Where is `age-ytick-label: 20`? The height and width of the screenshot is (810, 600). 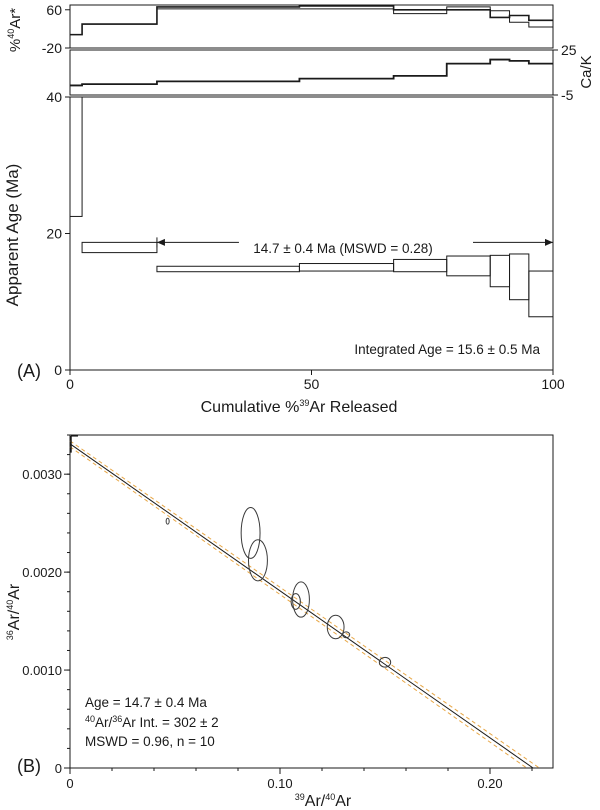 age-ytick-label: 20 is located at coordinates (54, 234).